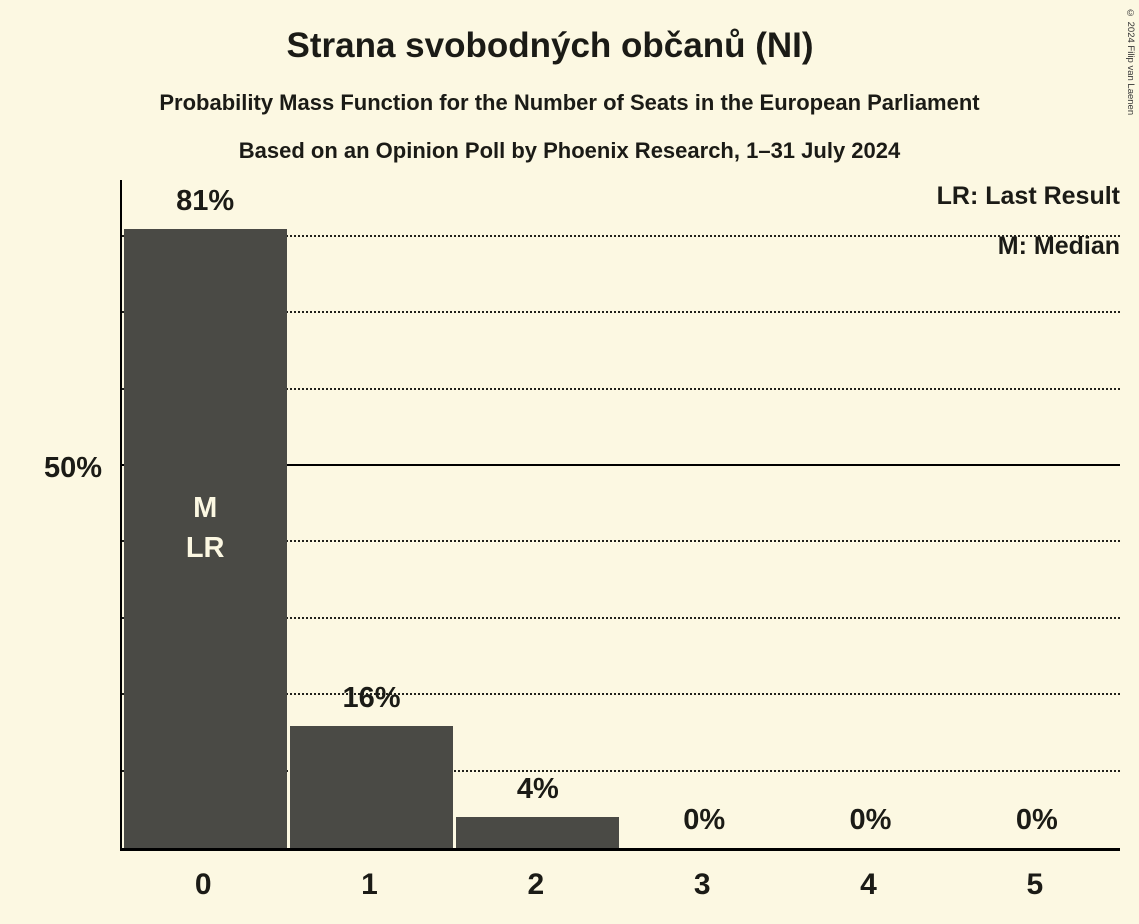  Describe the element at coordinates (1130, 62) in the screenshot. I see `copyright-text: © 2024 Filip van Laenen` at that location.